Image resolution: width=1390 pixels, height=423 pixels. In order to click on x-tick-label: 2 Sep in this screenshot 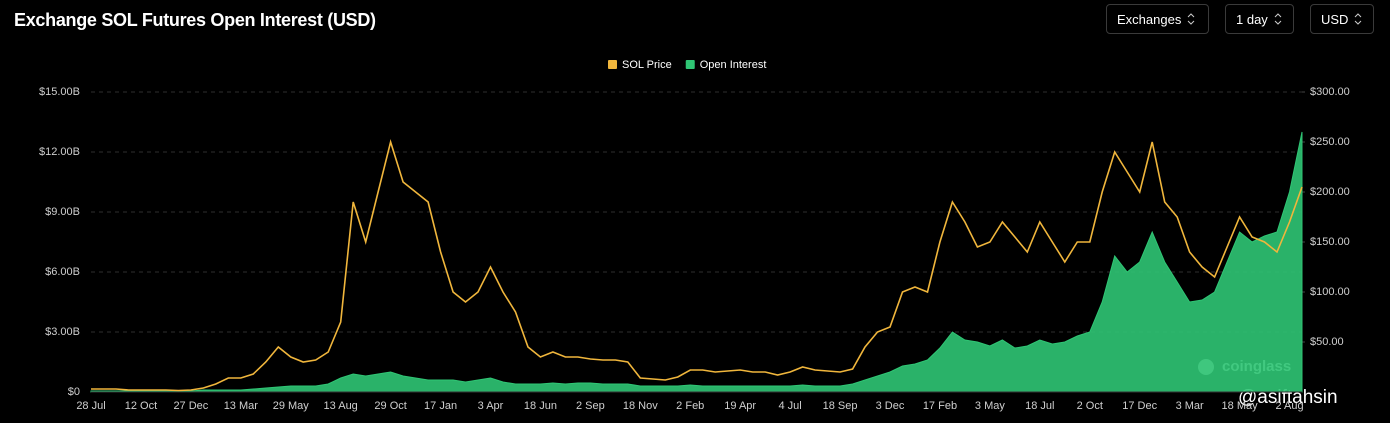, I will do `click(590, 406)`.